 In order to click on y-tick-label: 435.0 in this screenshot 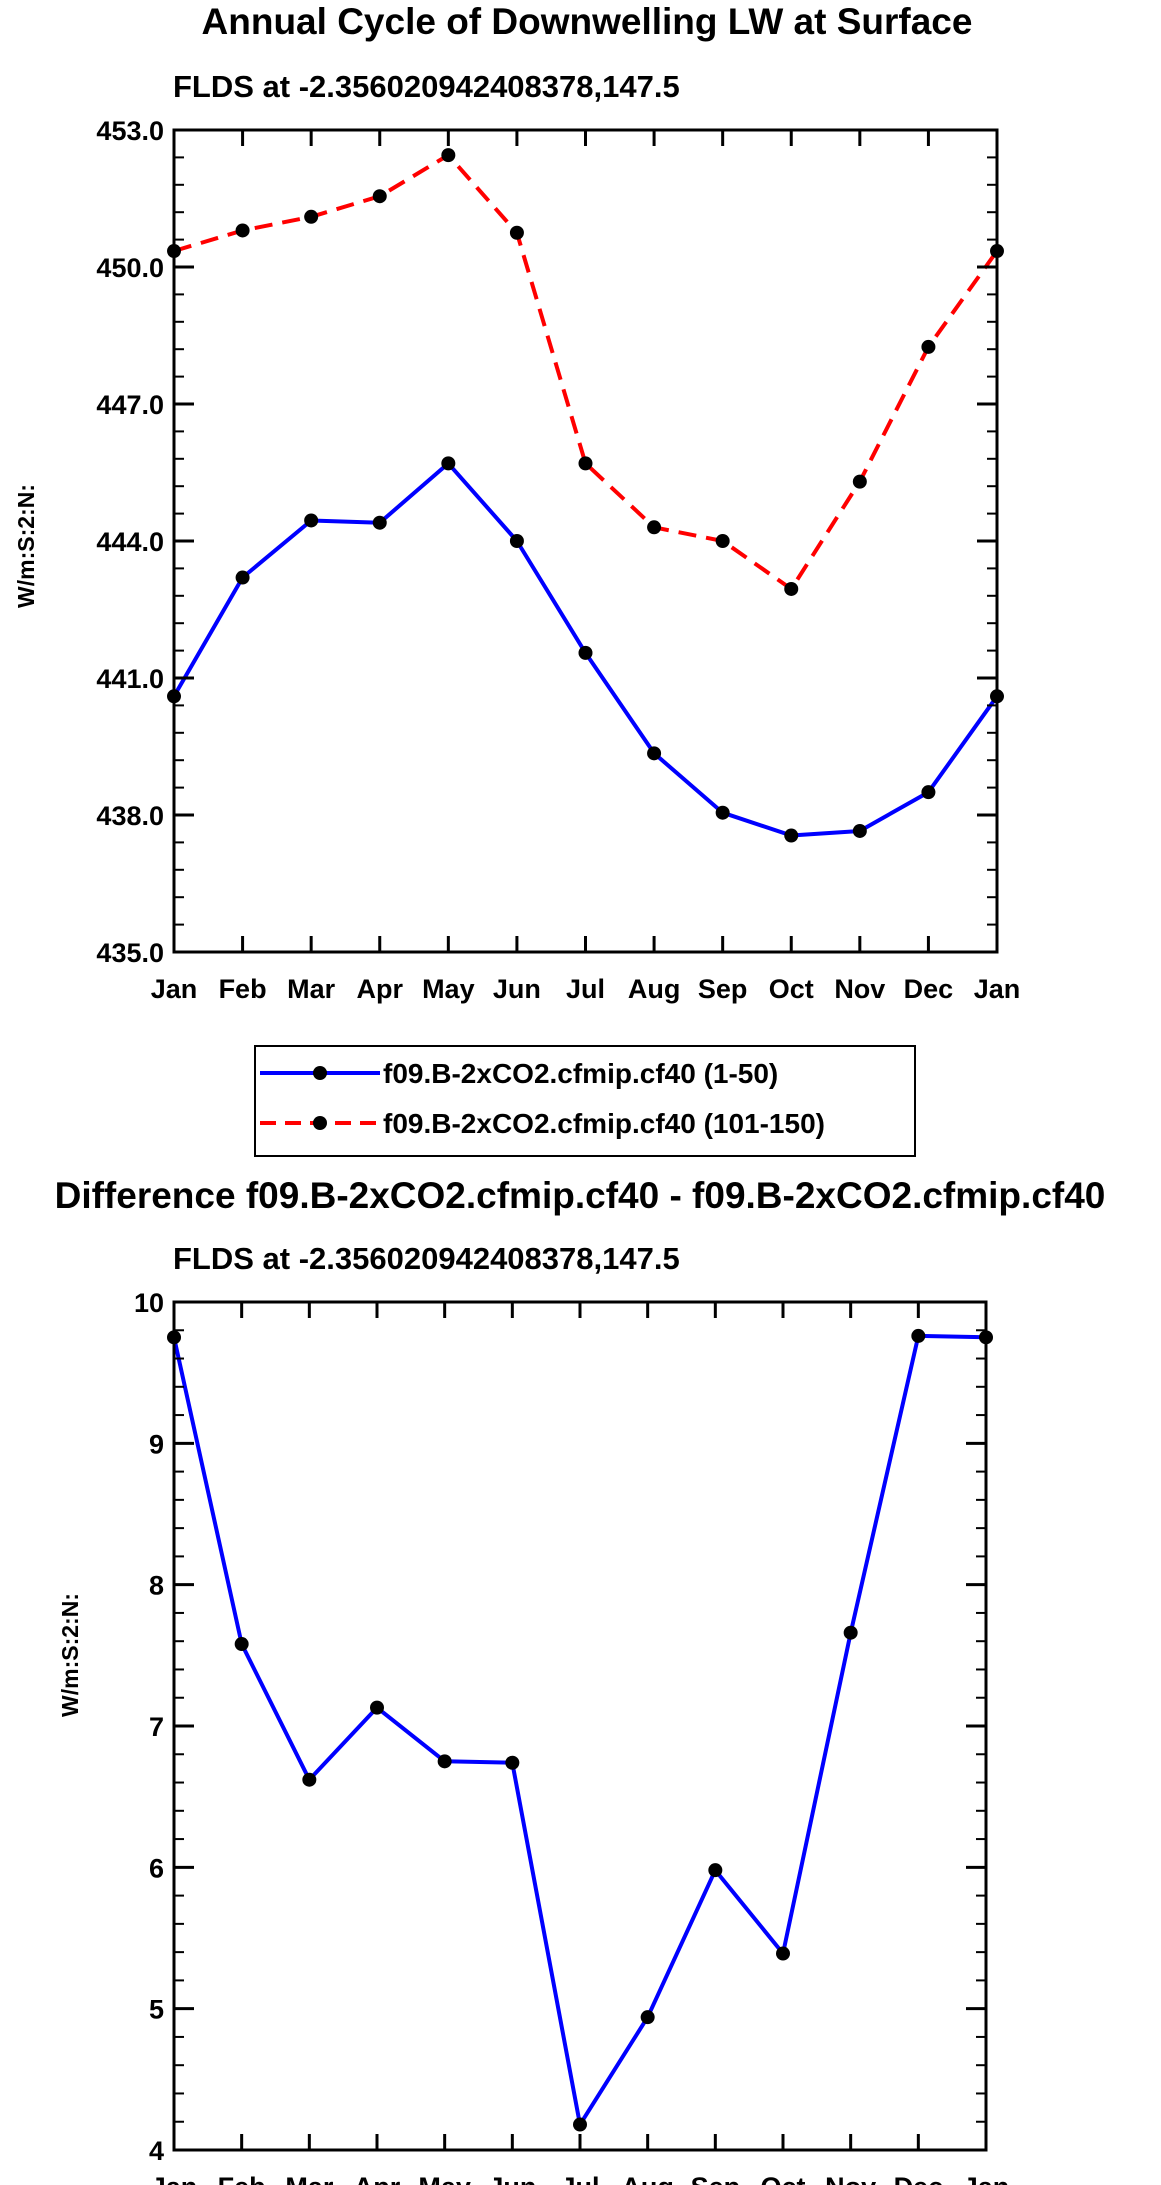, I will do `click(130, 953)`.